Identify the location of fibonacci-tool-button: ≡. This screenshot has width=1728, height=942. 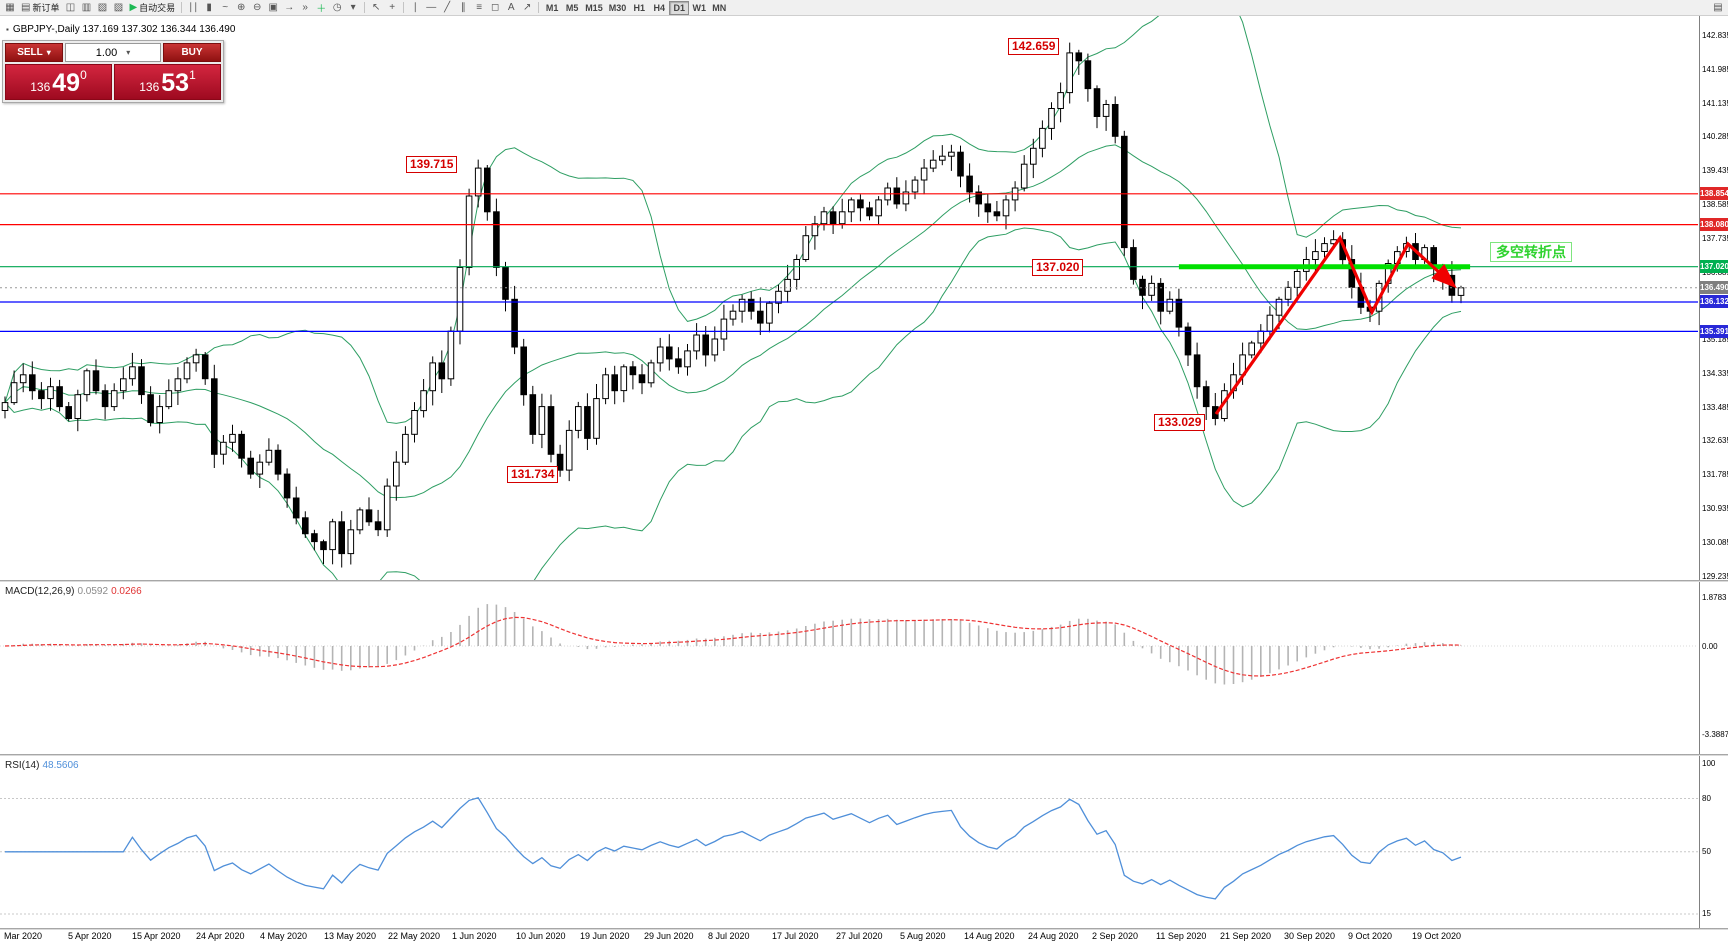
(479, 8).